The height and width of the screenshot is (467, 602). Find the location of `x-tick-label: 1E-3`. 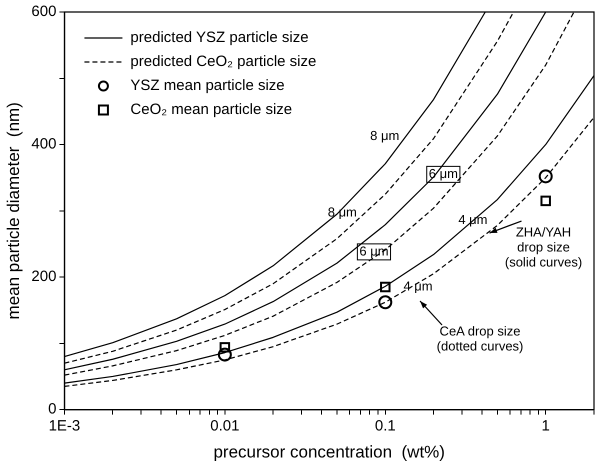

x-tick-label: 1E-3 is located at coordinates (64, 426).